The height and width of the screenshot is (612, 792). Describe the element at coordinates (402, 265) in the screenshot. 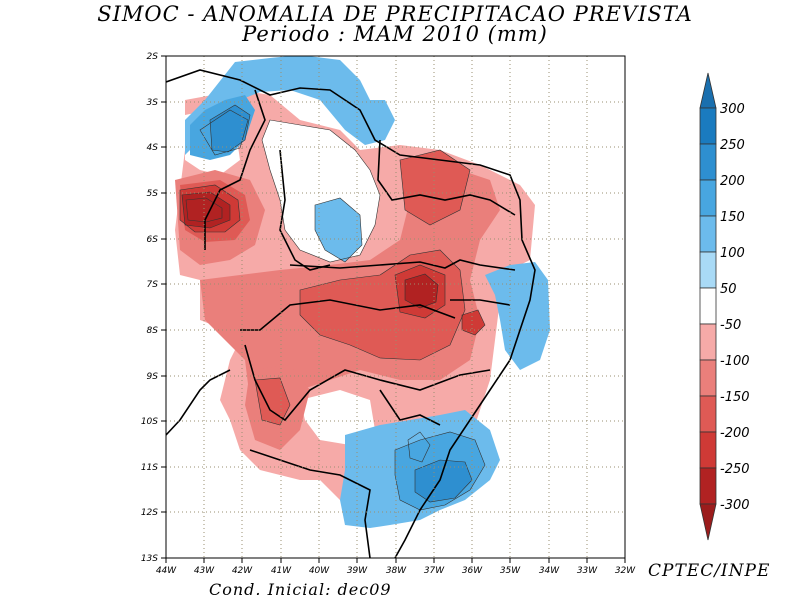

I see `state-border-pe` at that location.